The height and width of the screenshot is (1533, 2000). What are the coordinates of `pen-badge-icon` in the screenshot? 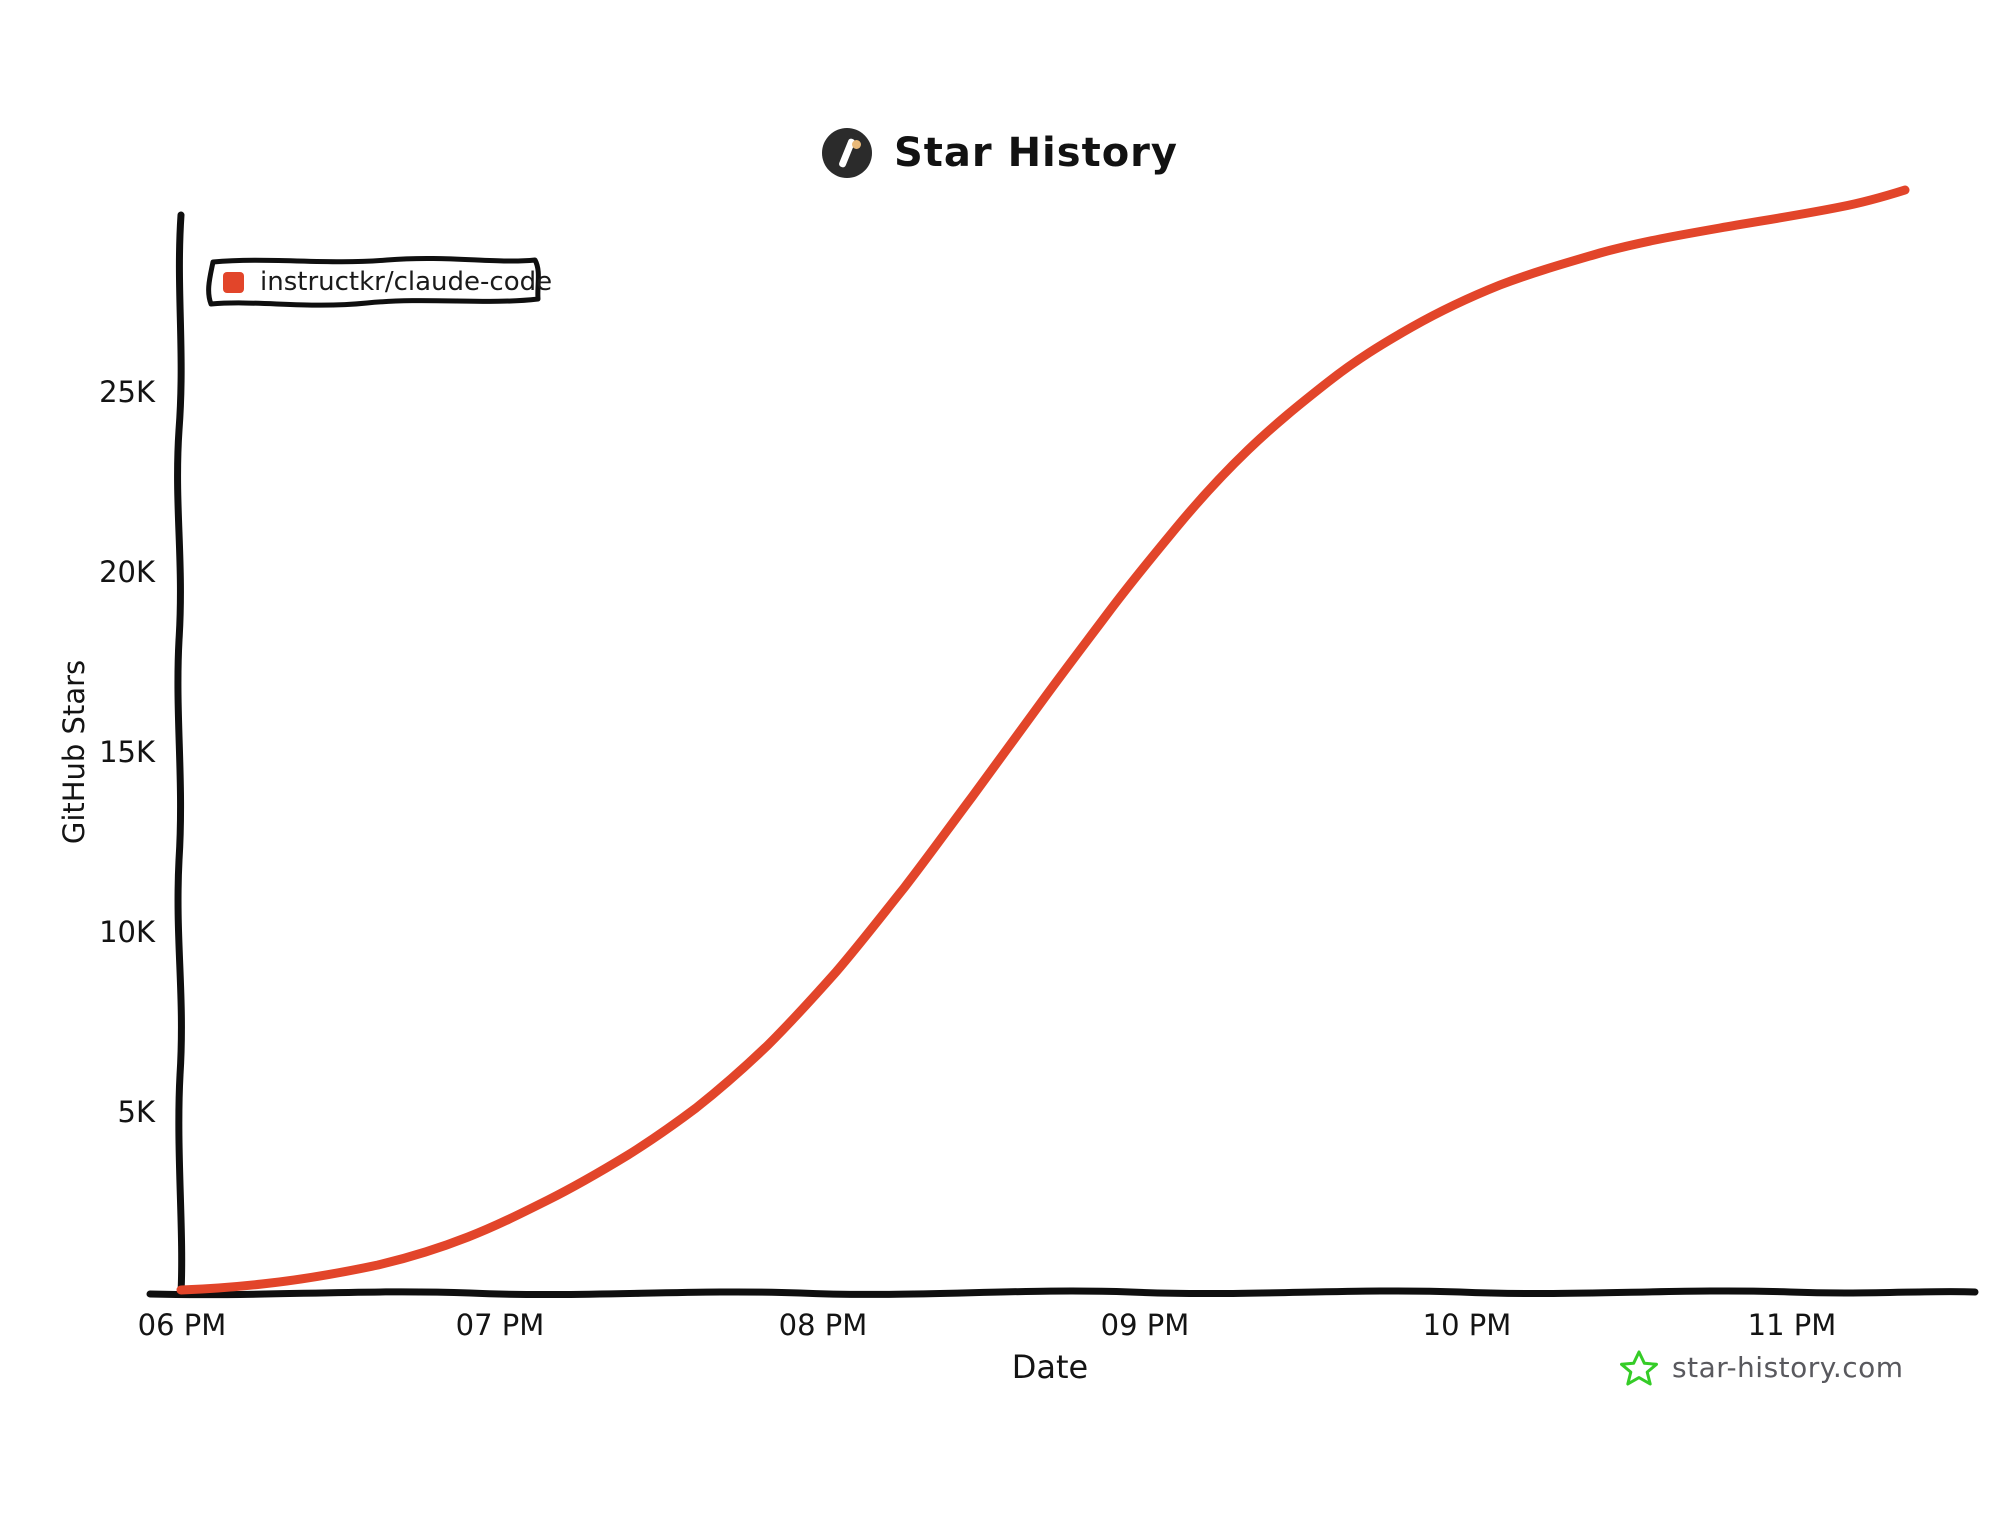 It's located at (847, 153).